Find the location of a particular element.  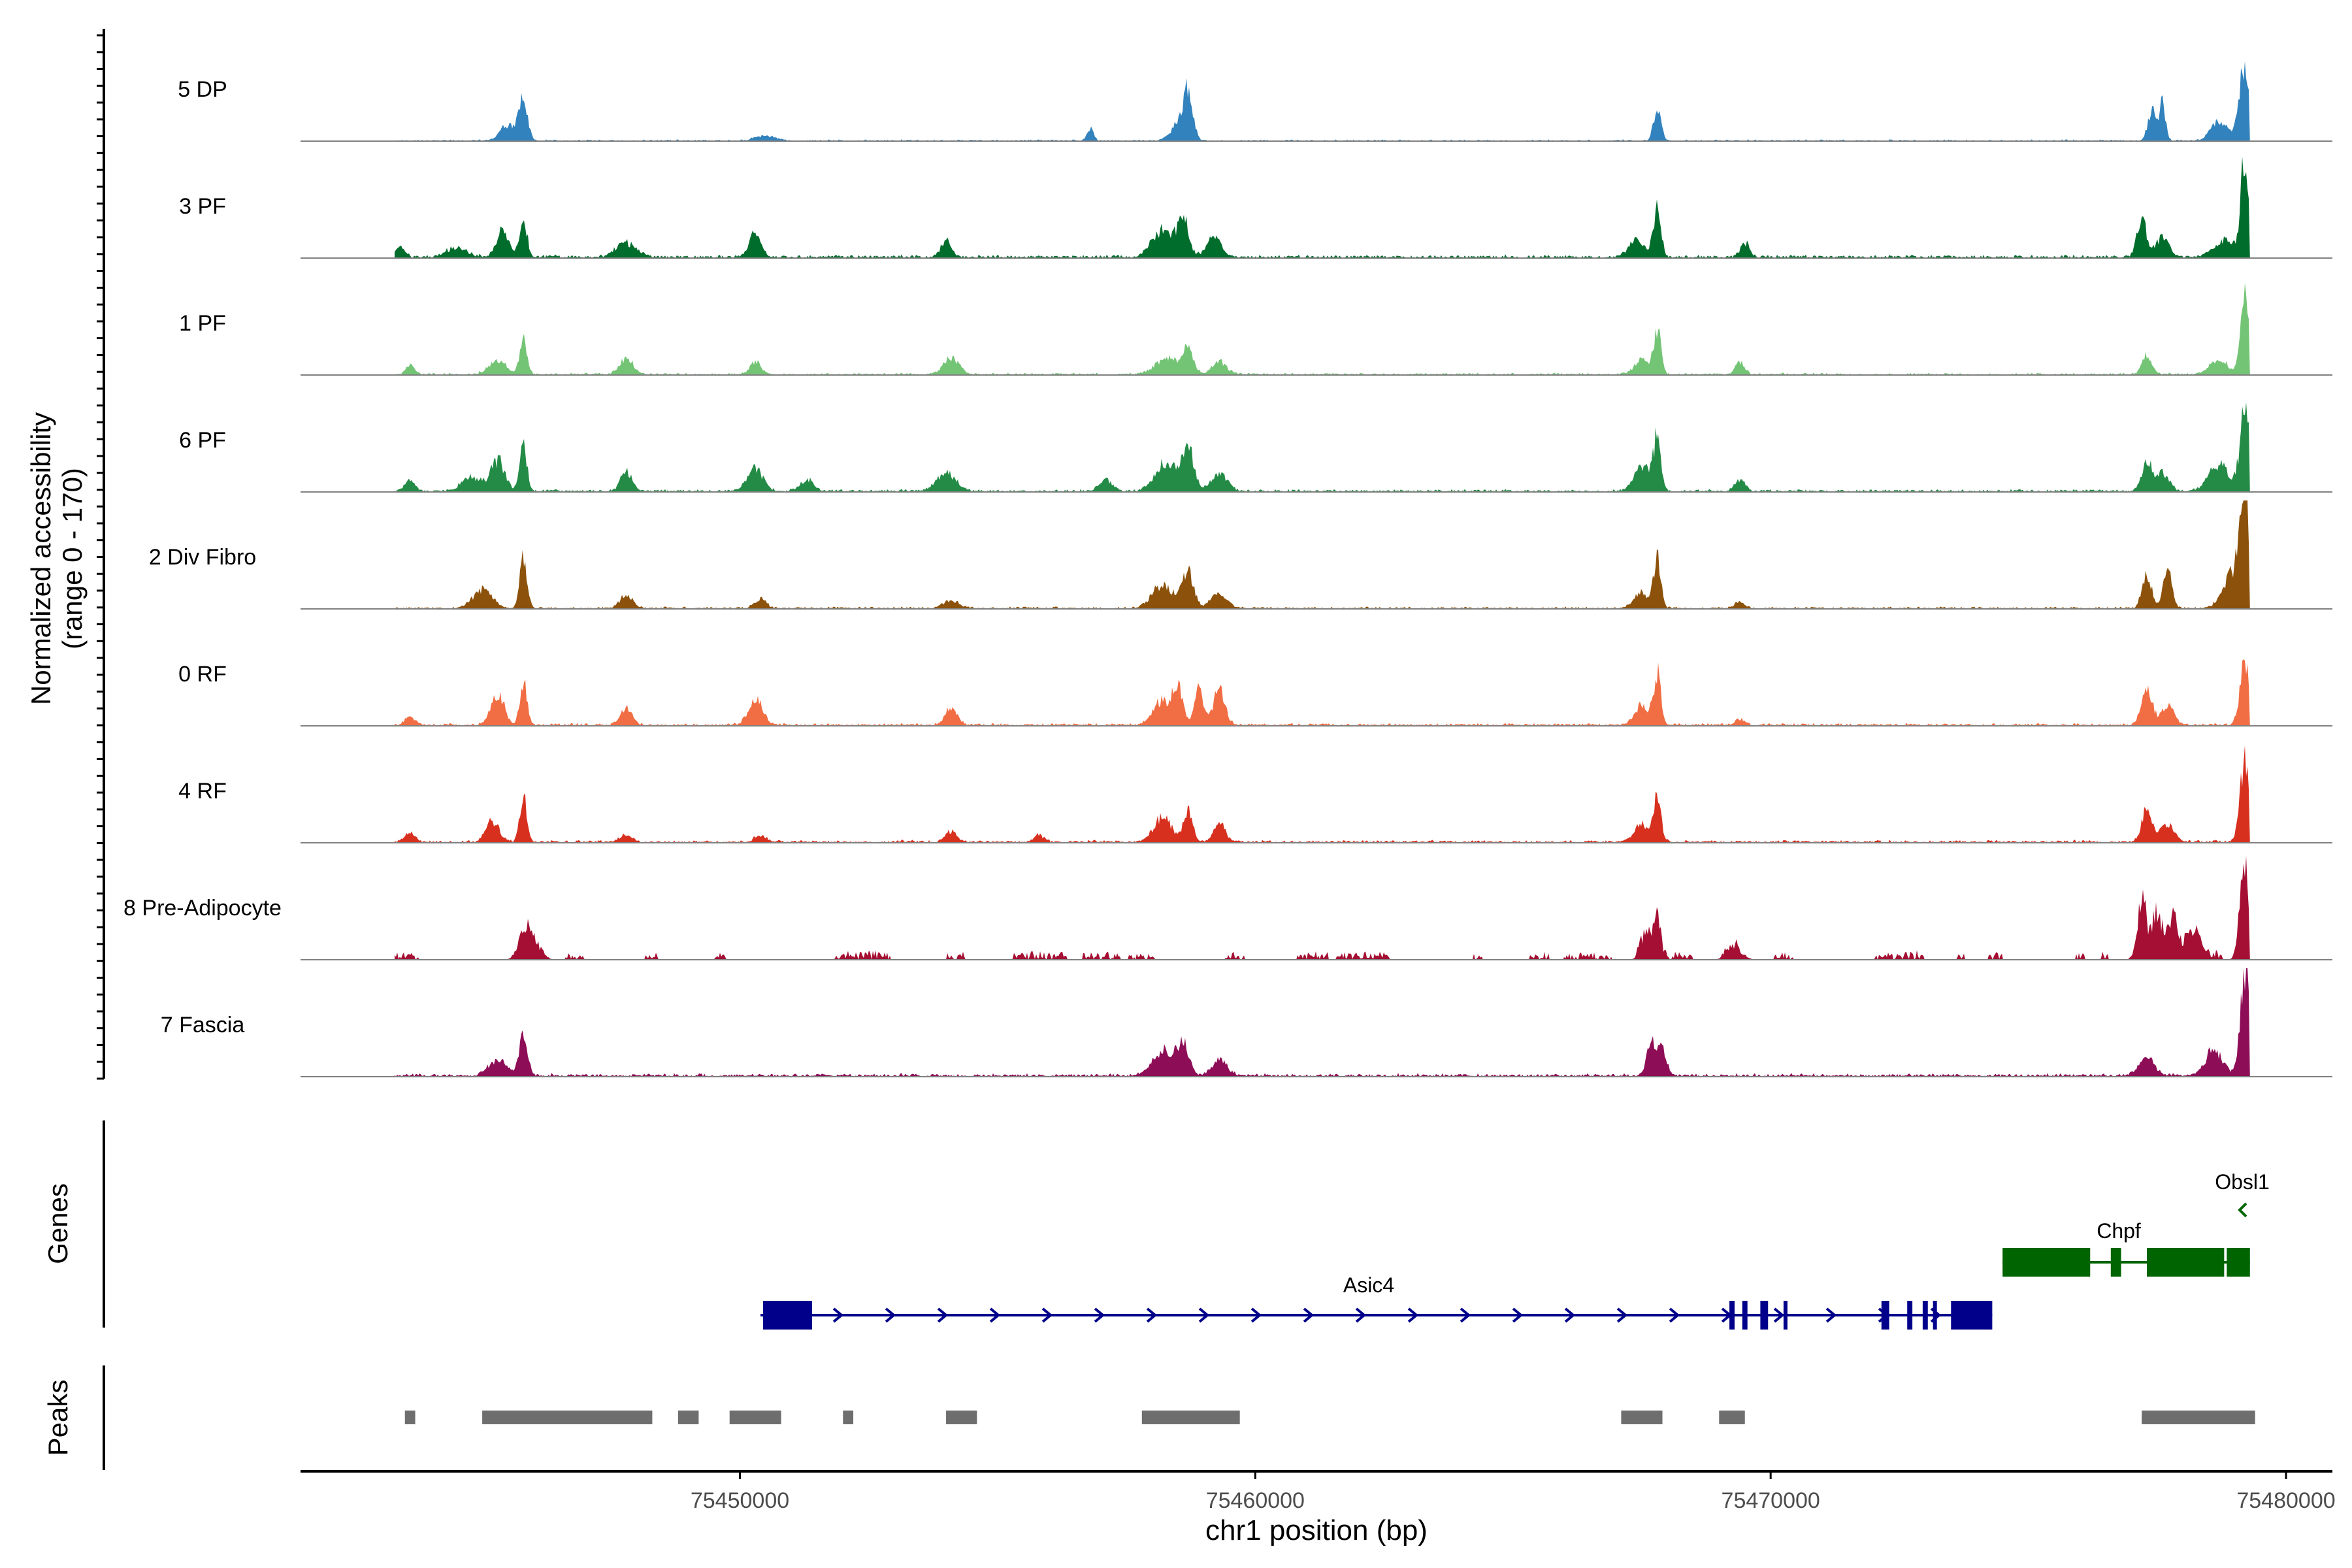

y-axis-range-label: (range 0 - 170) is located at coordinates (72, 558).